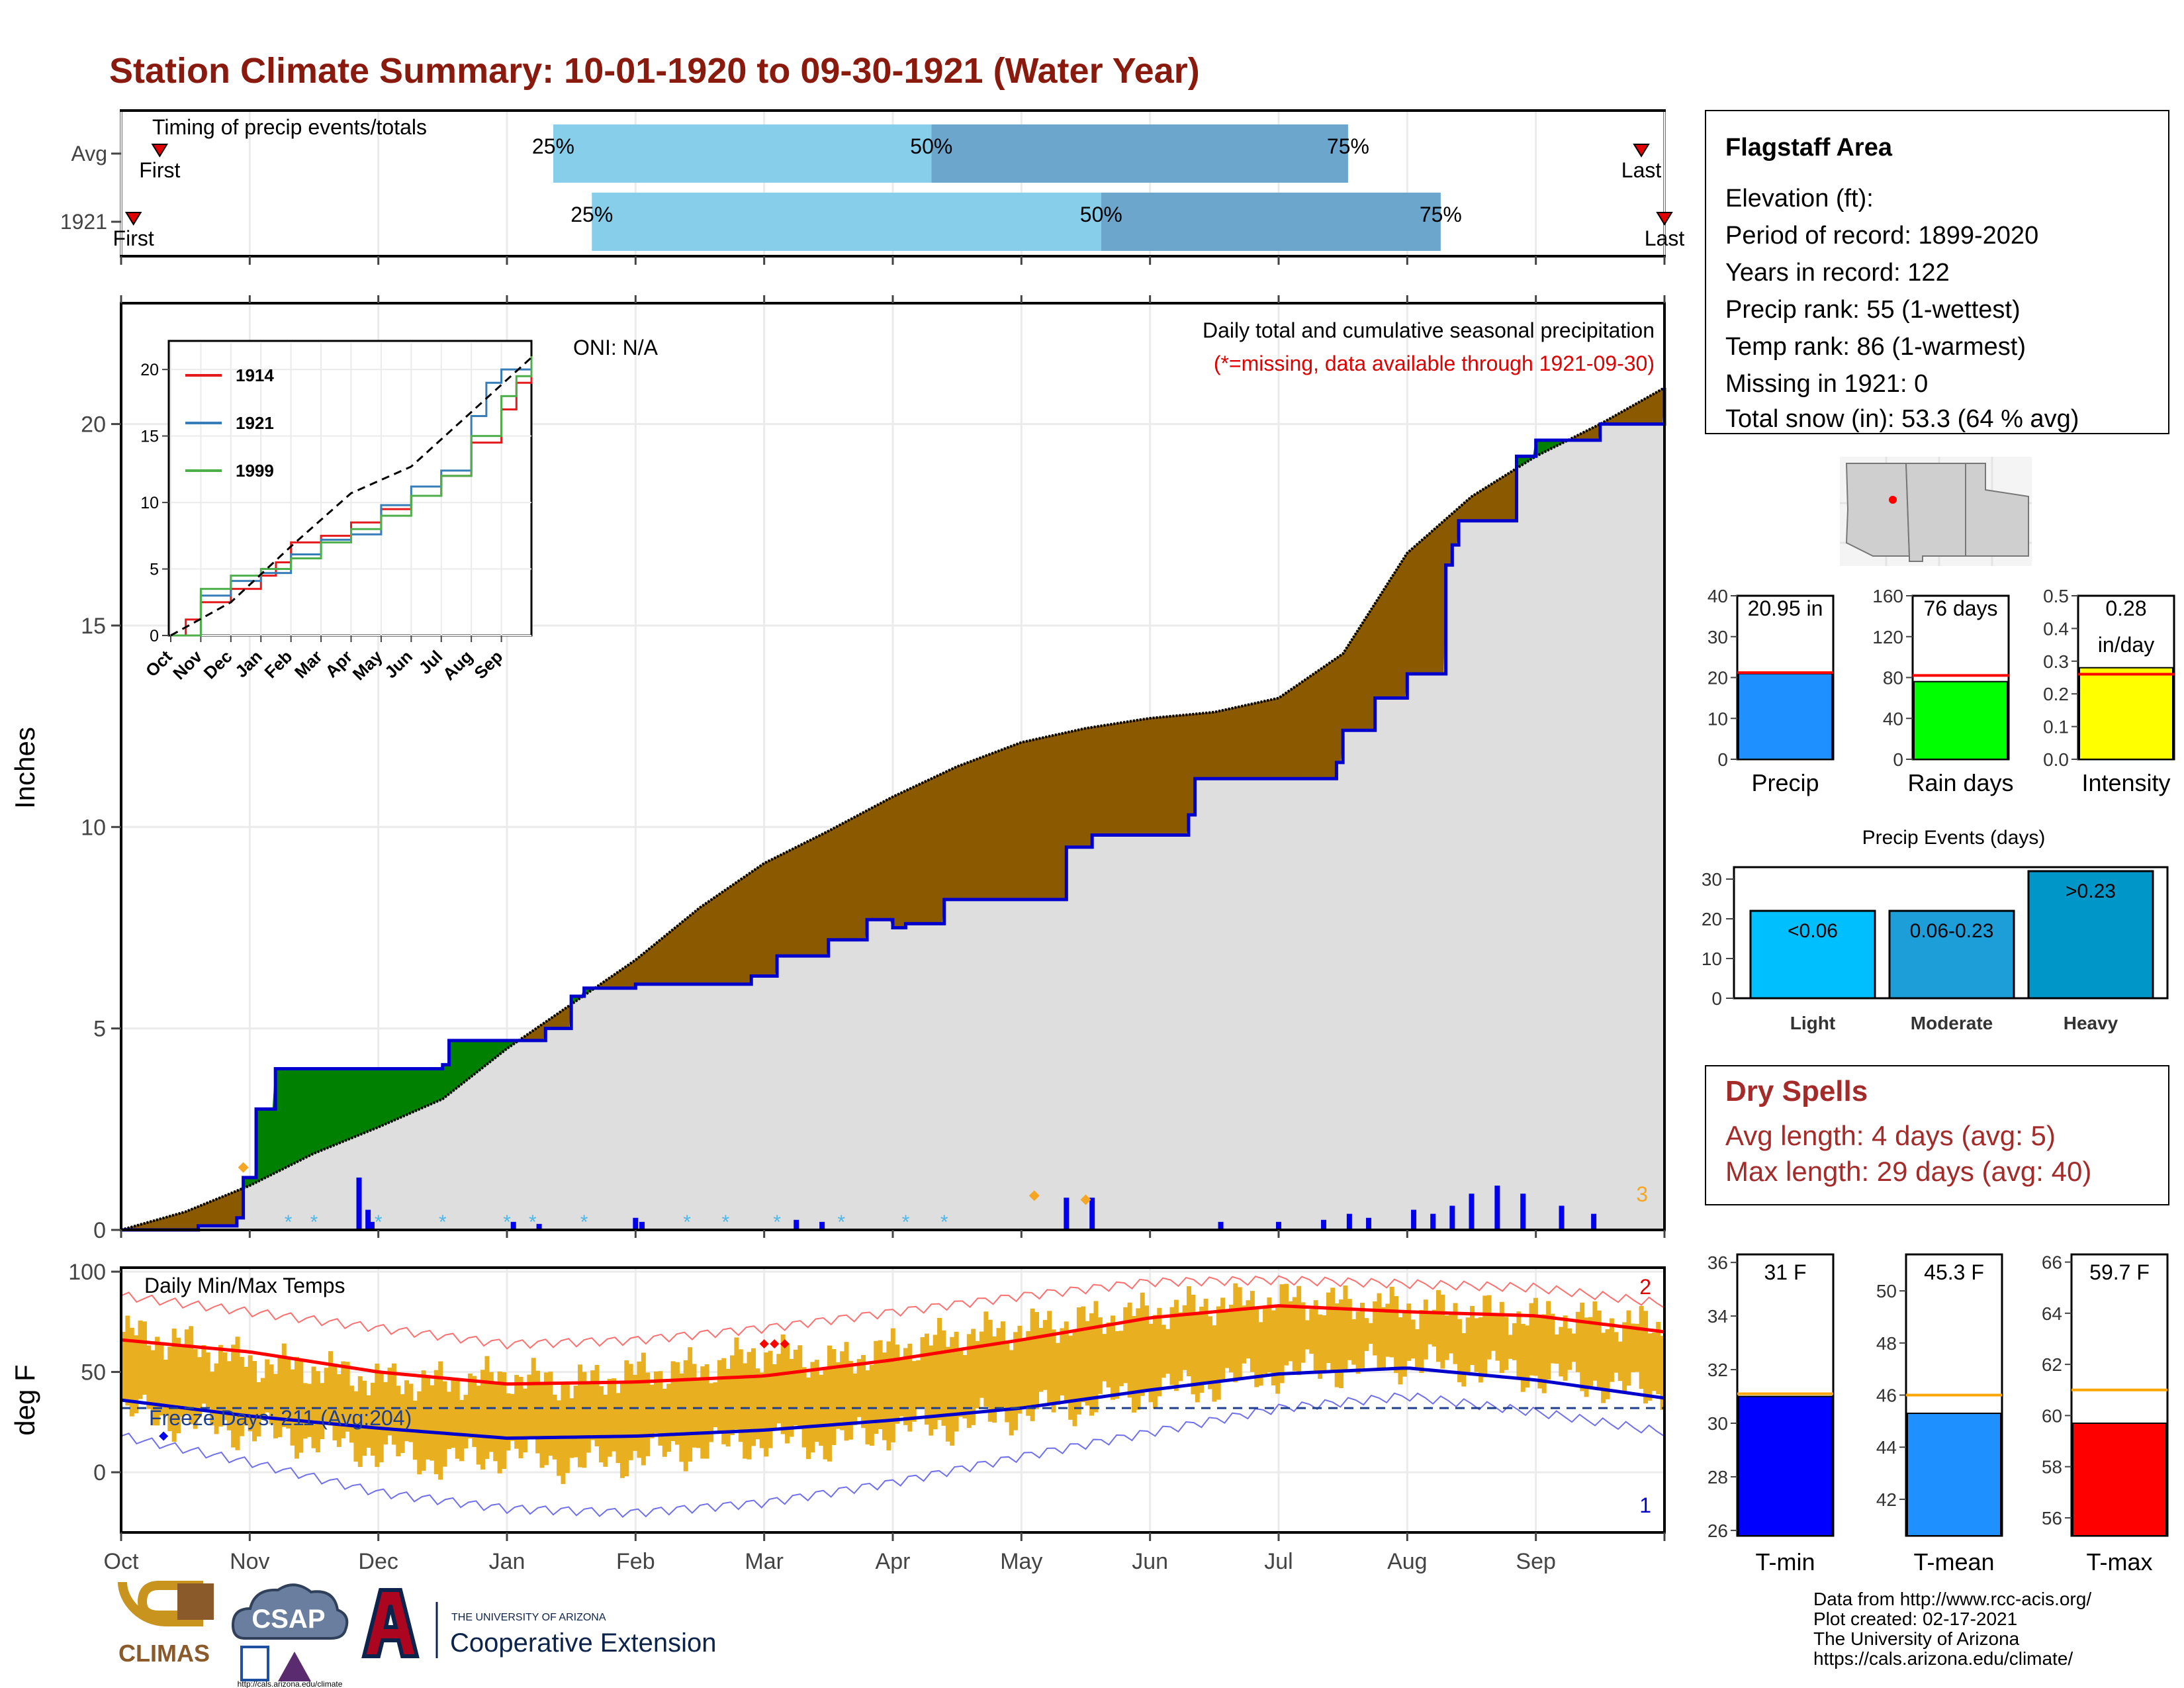 Image resolution: width=2184 pixels, height=1688 pixels. Describe the element at coordinates (1837, 273) in the screenshot. I see `station-line-years: Years in record: 122` at that location.